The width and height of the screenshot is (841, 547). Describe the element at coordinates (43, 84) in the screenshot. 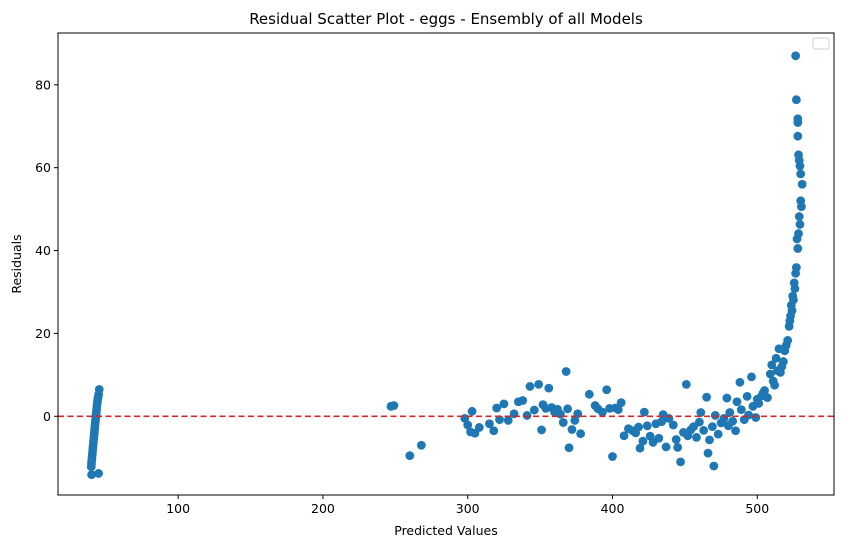

I see `y-tick-label: 80` at that location.